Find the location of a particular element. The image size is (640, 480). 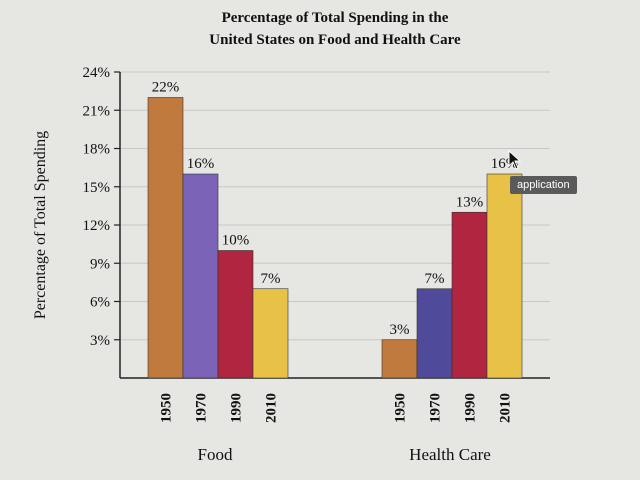

data-label: 3% is located at coordinates (400, 330).